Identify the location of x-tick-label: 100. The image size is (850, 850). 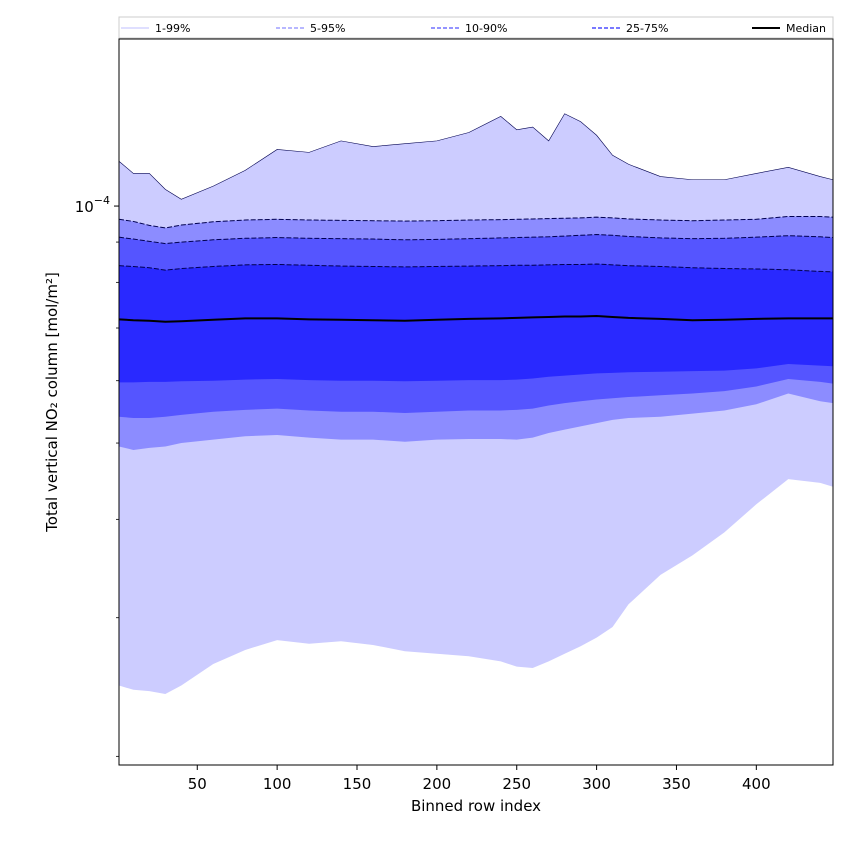
(277, 784).